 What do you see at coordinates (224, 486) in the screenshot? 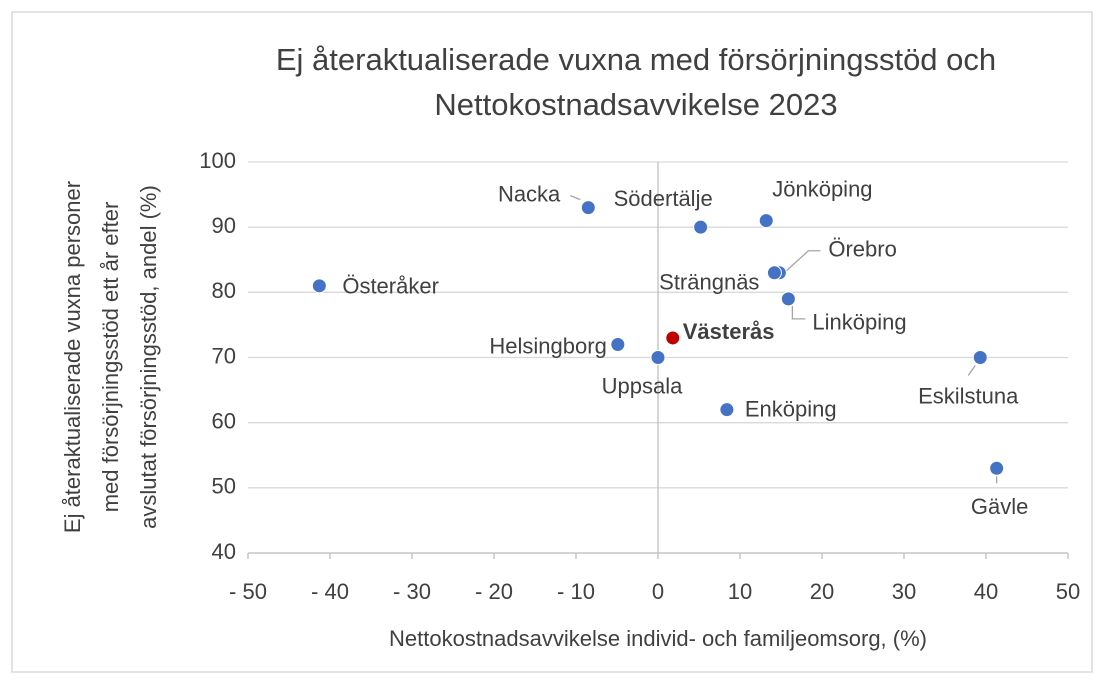
I see `y-tick-label: 50` at bounding box center [224, 486].